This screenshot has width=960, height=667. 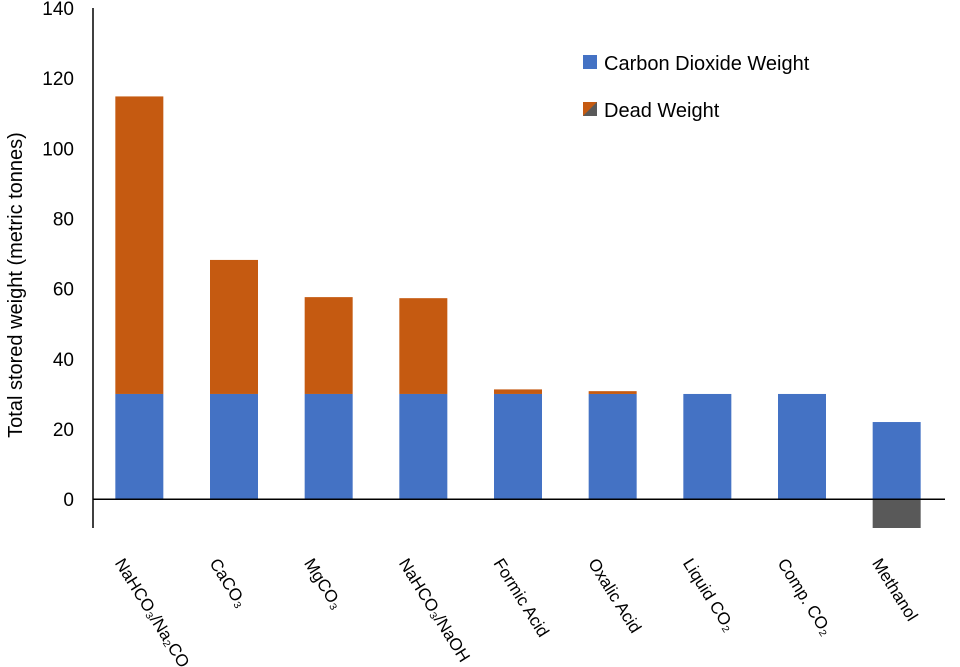 What do you see at coordinates (896, 513) in the screenshot?
I see `bar-dead-weight-negative` at bounding box center [896, 513].